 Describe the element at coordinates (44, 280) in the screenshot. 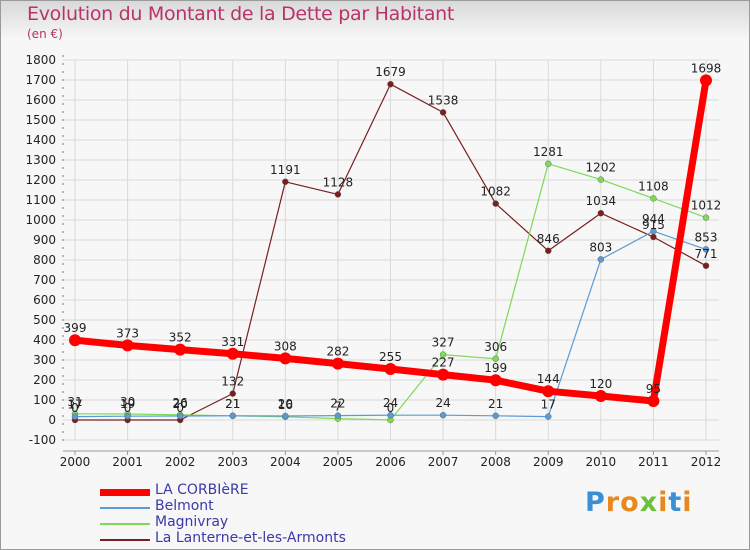

I see `y-tick-label: 700` at that location.